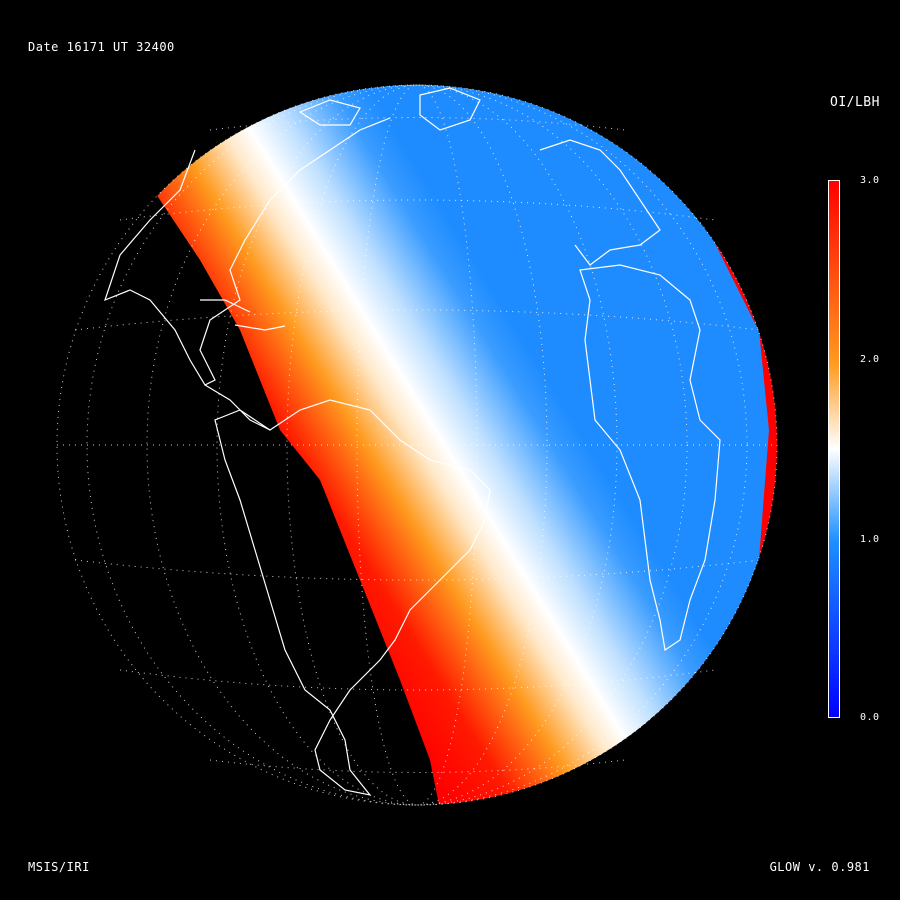 The width and height of the screenshot is (900, 900). What do you see at coordinates (870, 539) in the screenshot?
I see `colorbar-tick-1: 1.0` at bounding box center [870, 539].